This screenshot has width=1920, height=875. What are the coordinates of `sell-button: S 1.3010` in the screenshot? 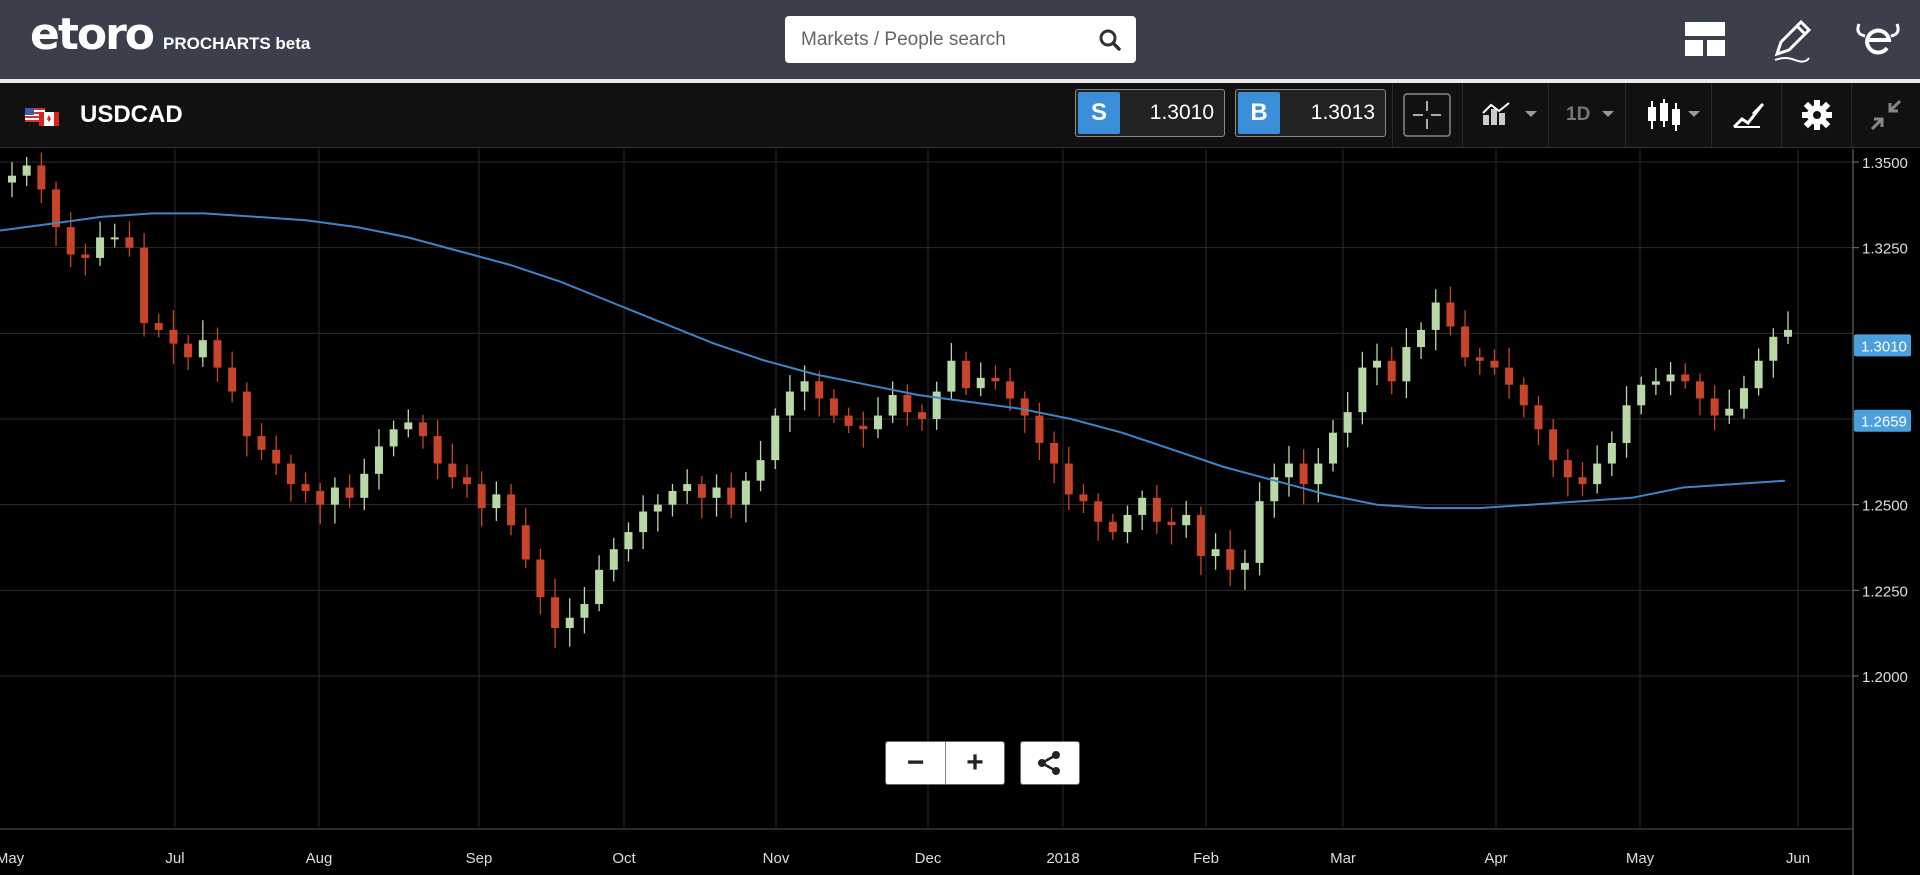 It's located at (1150, 113).